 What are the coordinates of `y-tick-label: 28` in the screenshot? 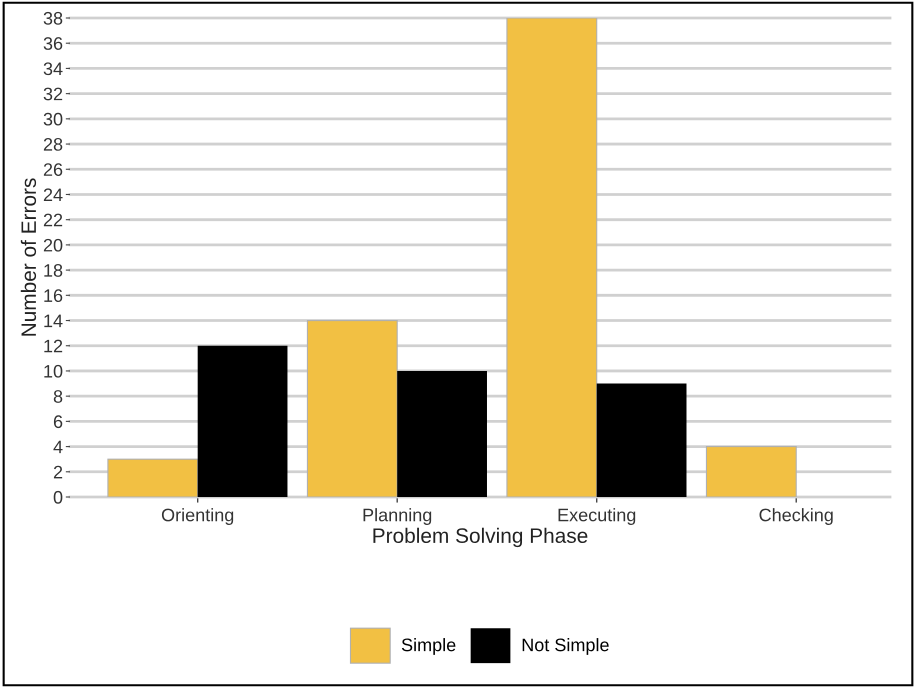 It's located at (53, 144).